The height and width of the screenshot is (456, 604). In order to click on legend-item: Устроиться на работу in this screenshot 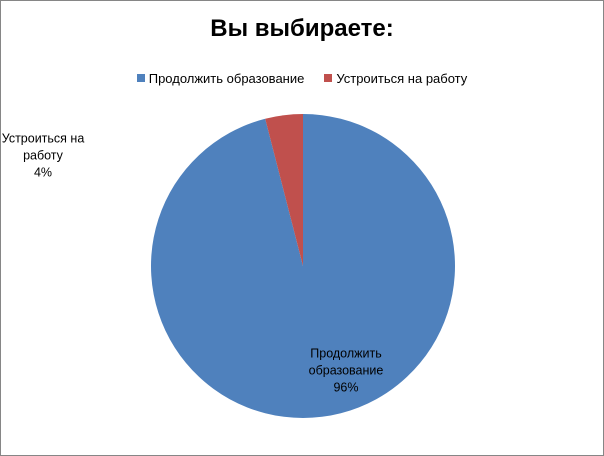, I will do `click(395, 78)`.